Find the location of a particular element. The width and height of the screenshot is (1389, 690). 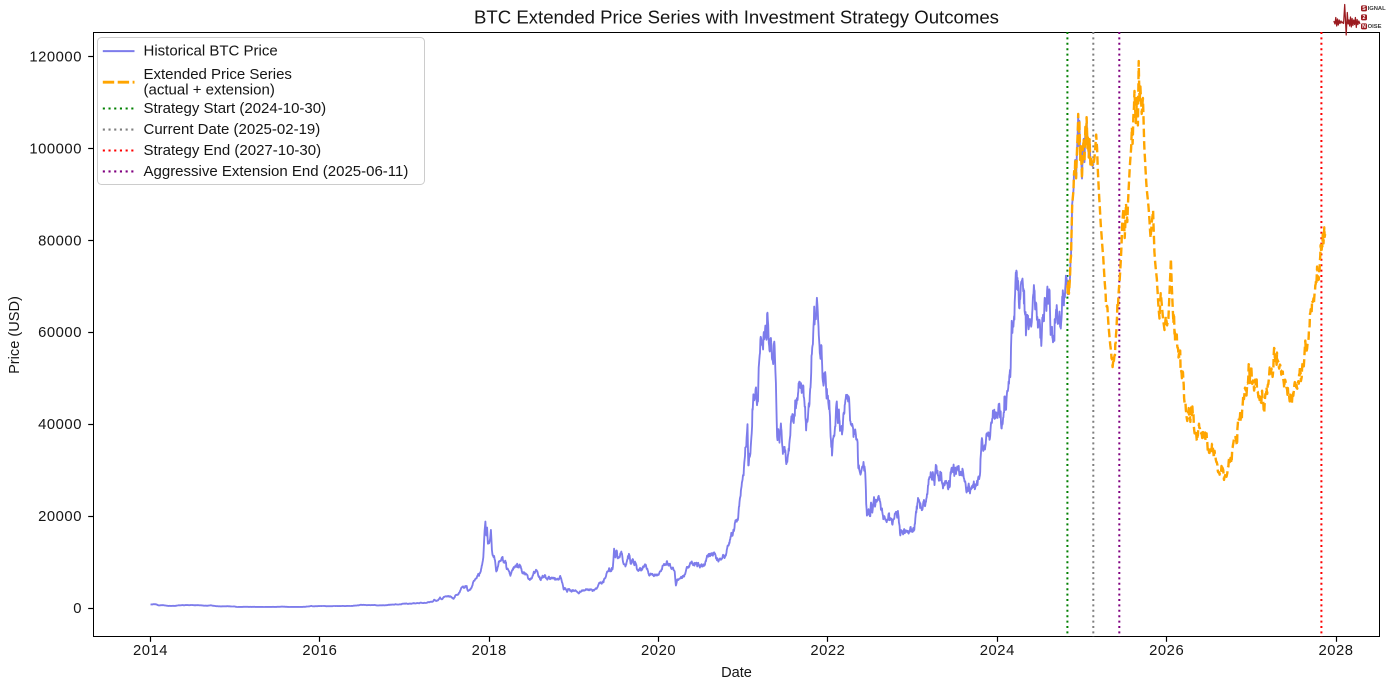

svg-text: Price (USD) is located at coordinates (15, 335).